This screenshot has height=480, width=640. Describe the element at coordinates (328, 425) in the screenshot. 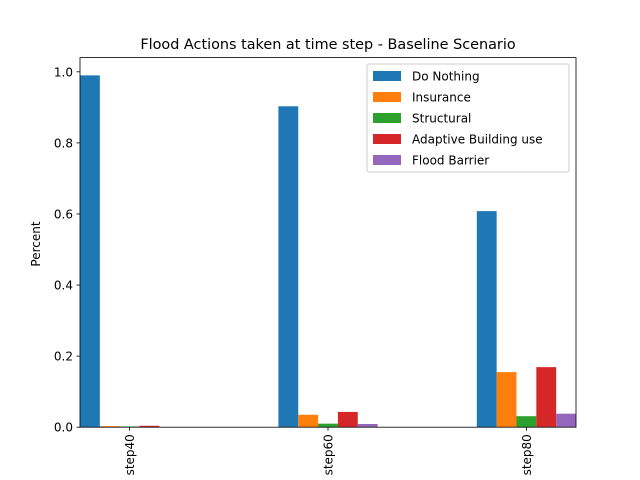

I see `bar-structural-step60` at that location.